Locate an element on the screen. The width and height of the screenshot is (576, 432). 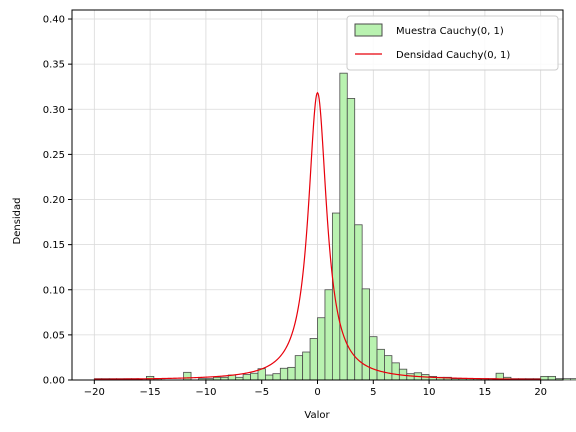
legend-hist-label: Muestra Cauchy(0, 1) is located at coordinates (450, 31).